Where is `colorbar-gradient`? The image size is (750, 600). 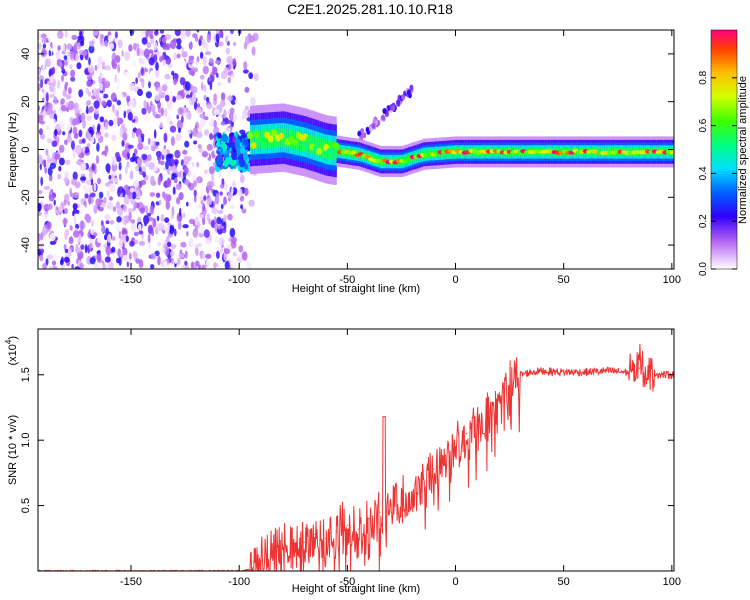
colorbar-gradient is located at coordinates (724, 149).